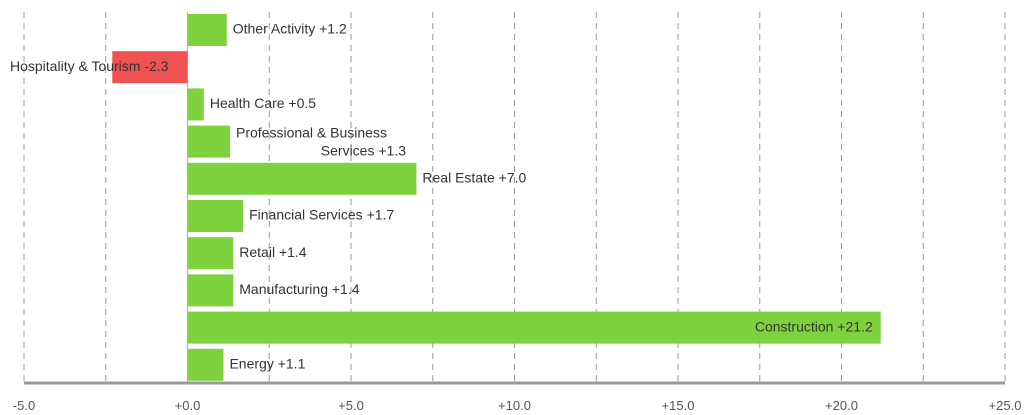 The height and width of the screenshot is (415, 1029). Describe the element at coordinates (814, 326) in the screenshot. I see `bar-label: Construction +21.2` at that location.